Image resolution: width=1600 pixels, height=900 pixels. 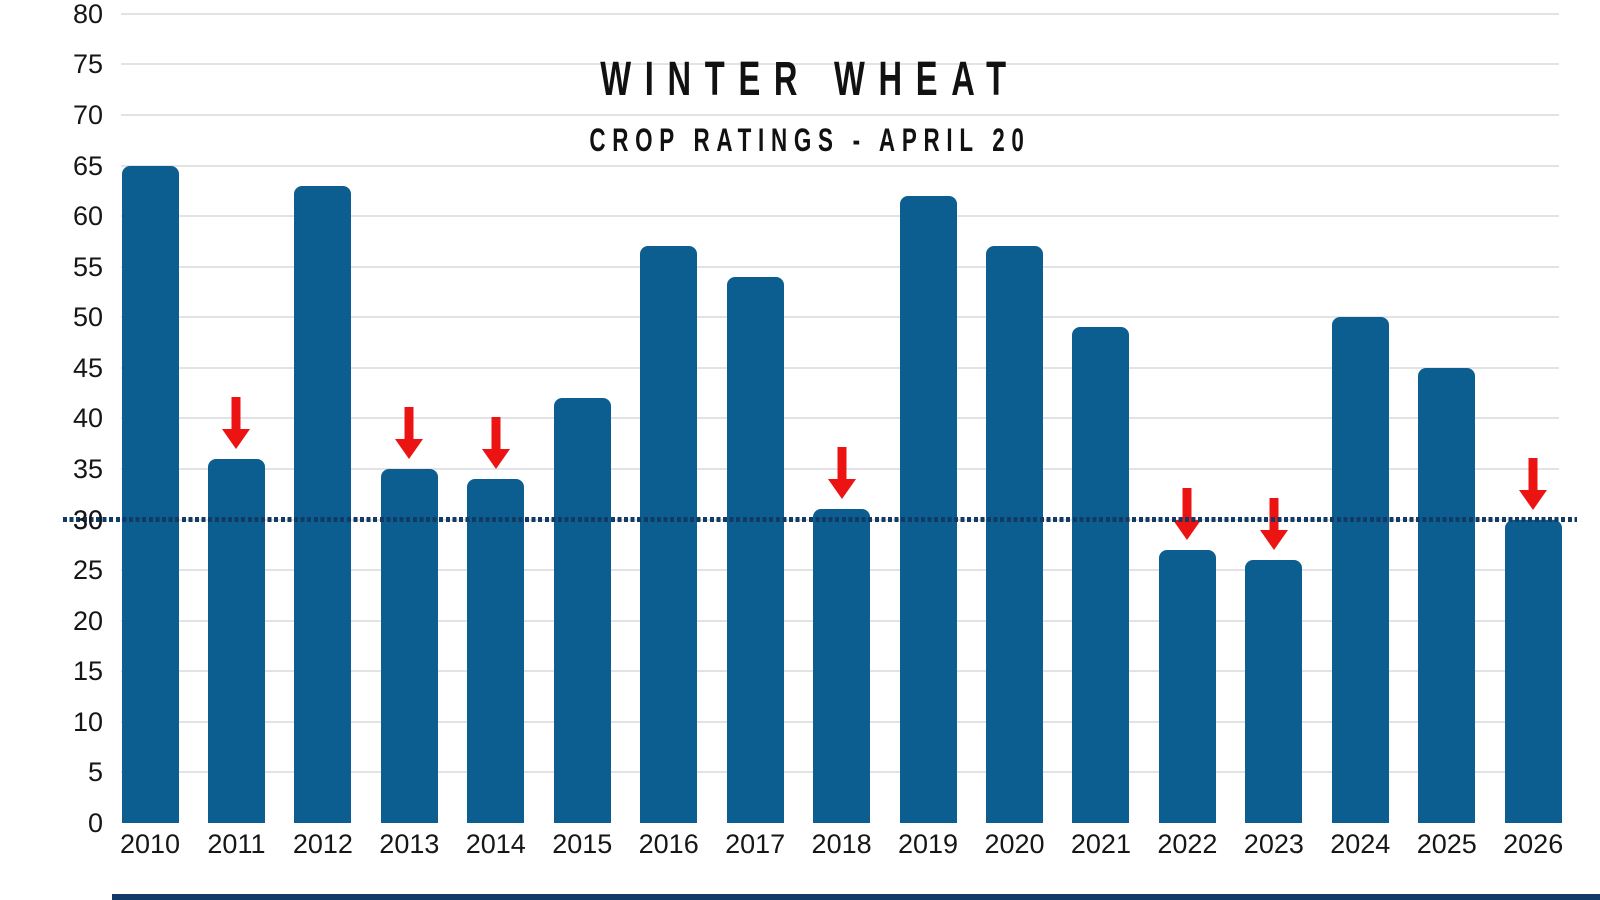 What do you see at coordinates (322, 844) in the screenshot?
I see `x-axis-label: 2012` at bounding box center [322, 844].